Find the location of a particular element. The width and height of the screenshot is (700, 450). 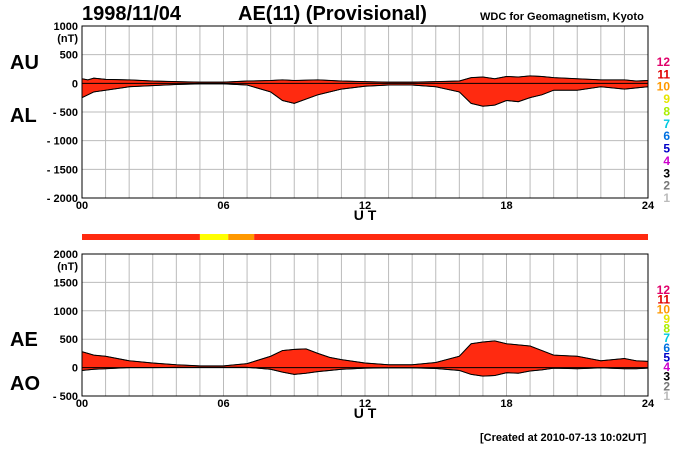

panel2-xtick-label: 06 is located at coordinates (223, 404).